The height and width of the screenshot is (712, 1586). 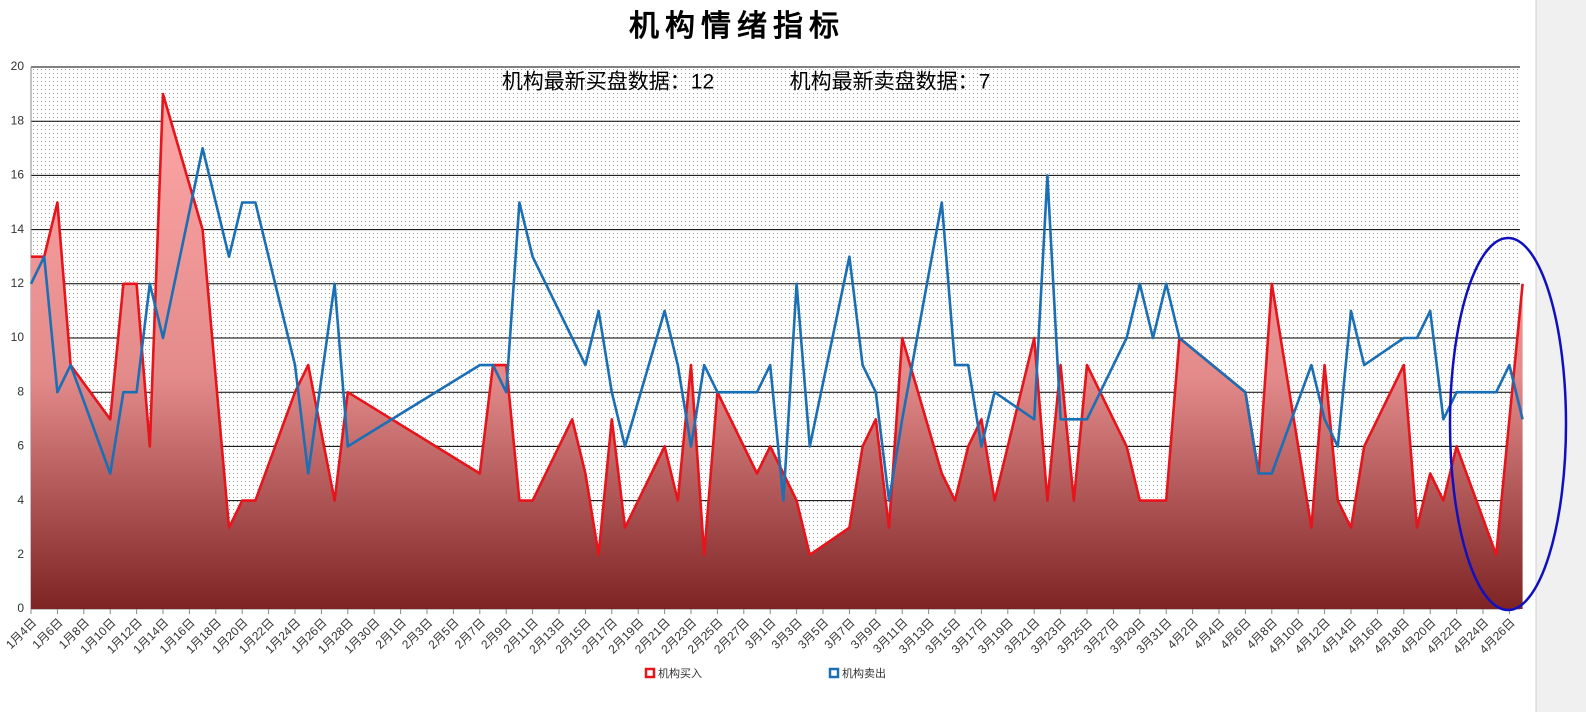 What do you see at coordinates (20, 391) in the screenshot?
I see `y-tick-label: 8` at bounding box center [20, 391].